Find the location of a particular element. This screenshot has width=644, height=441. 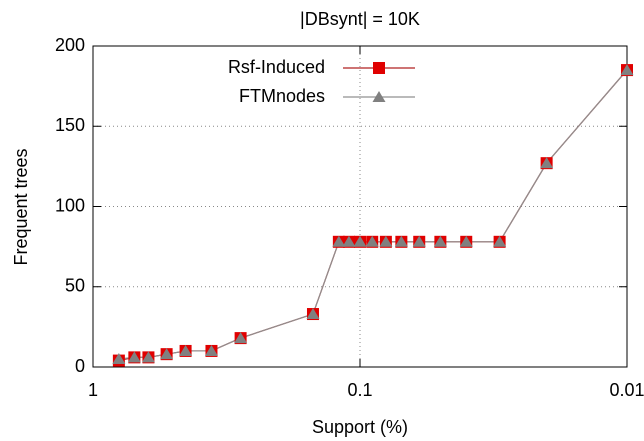

x-tick-label: 0.1 is located at coordinates (359, 390).